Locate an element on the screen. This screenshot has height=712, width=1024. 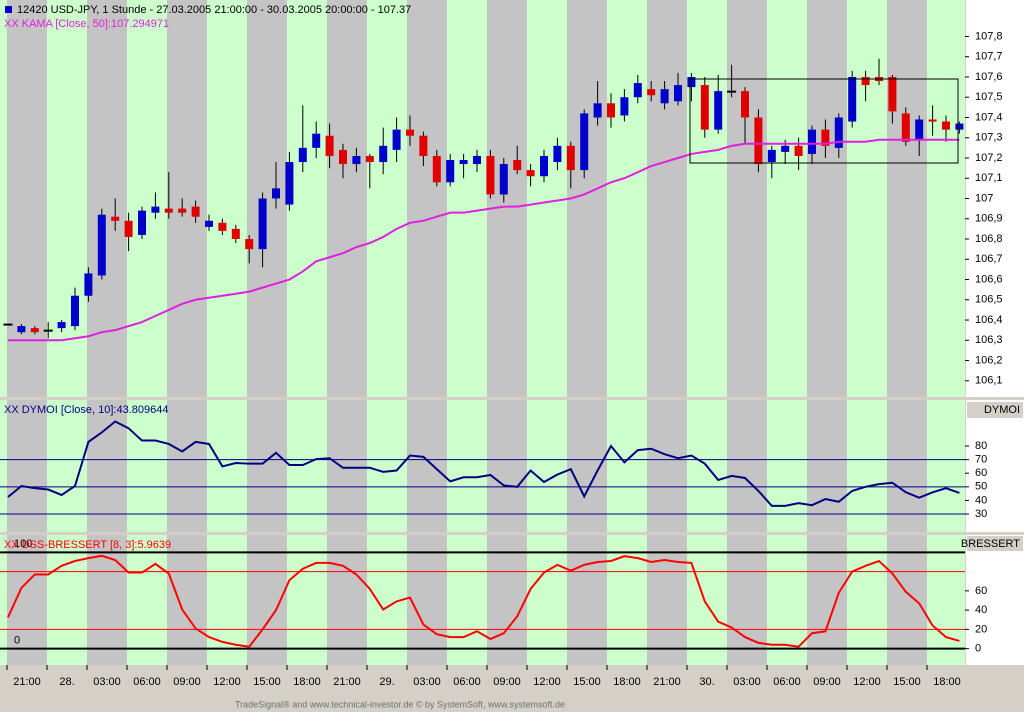
y-tick-label: 106,6 is located at coordinates (989, 279).